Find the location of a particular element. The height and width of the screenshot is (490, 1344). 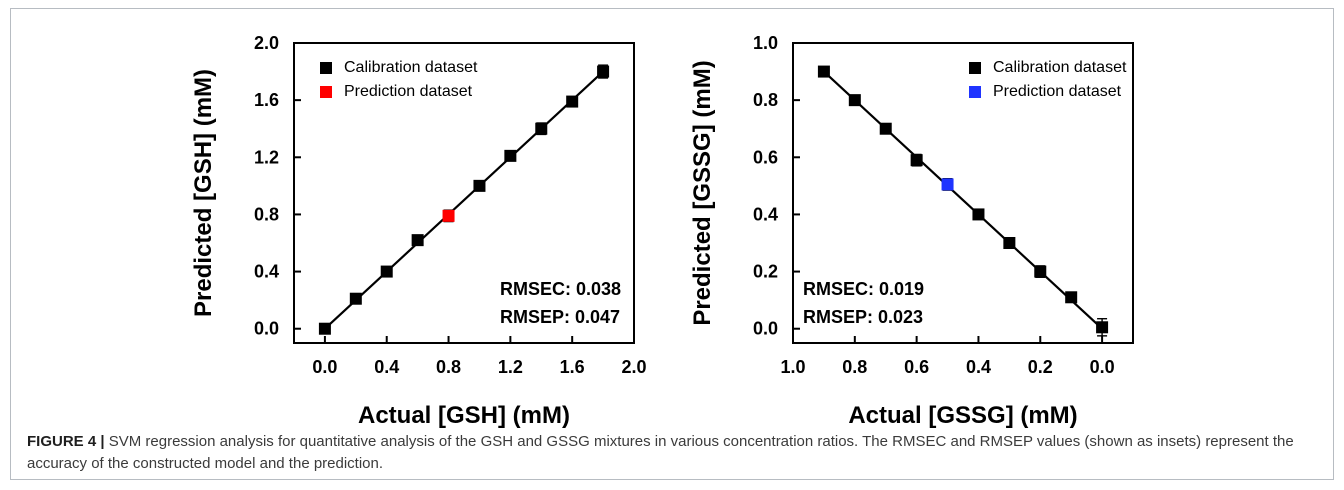

x-axis-label: Actual [GSH] (mM) is located at coordinates (464, 415).